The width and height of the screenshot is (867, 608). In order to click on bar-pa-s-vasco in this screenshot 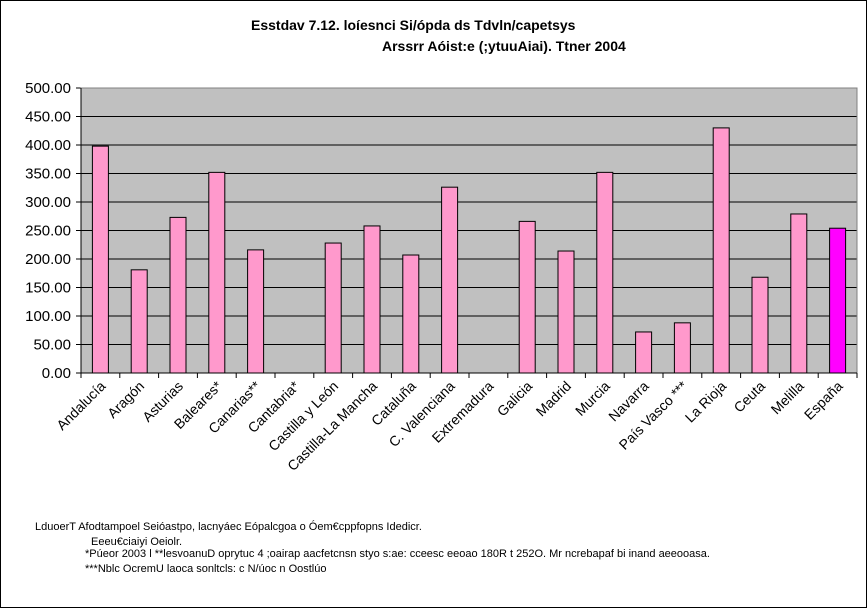, I will do `click(682, 348)`.